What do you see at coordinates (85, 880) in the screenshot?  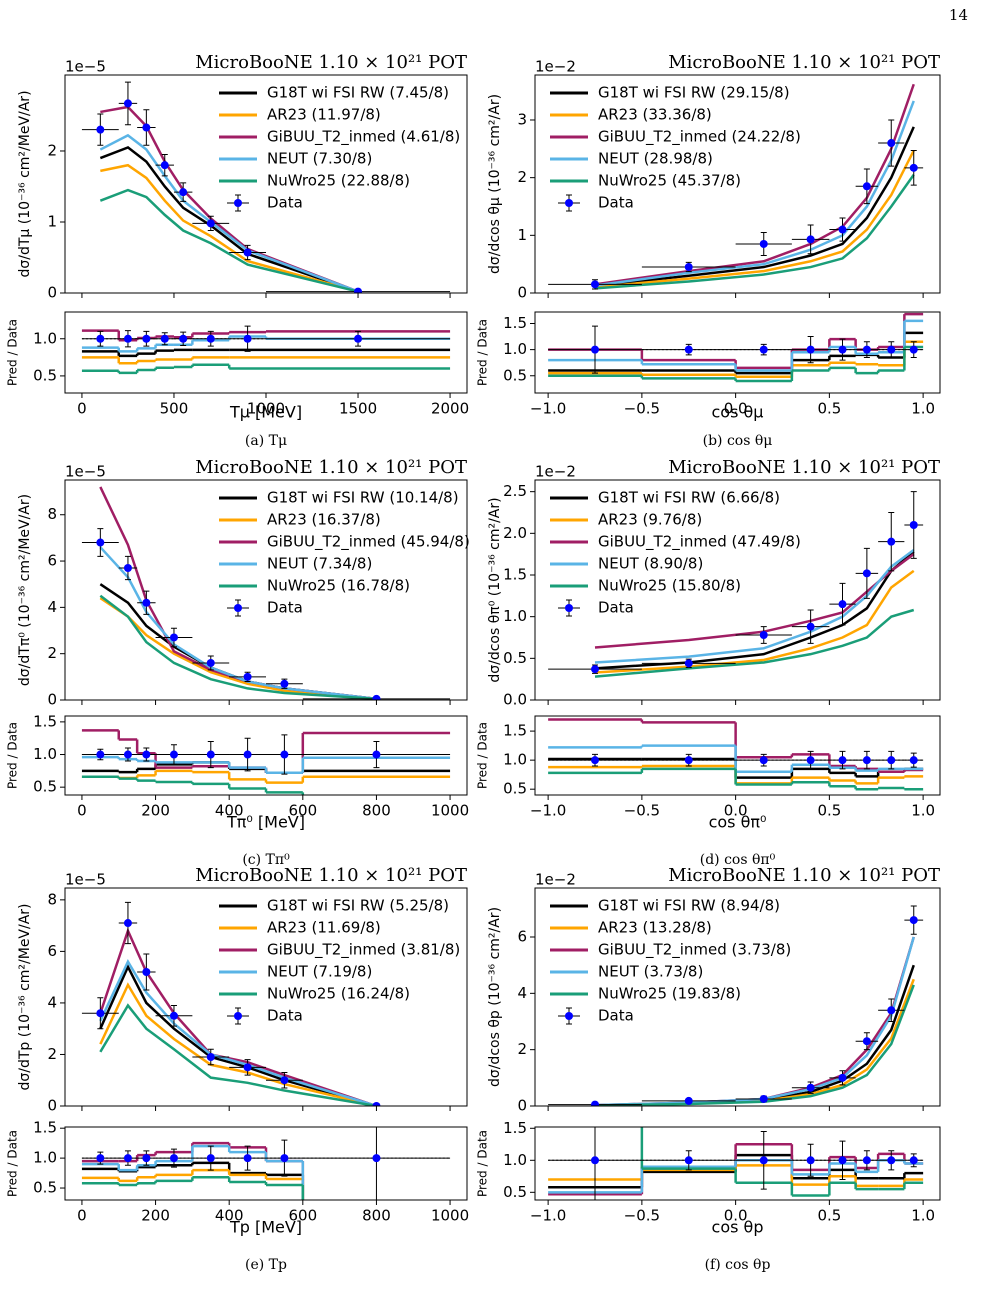 I see `offset-label: 1e−5` at bounding box center [85, 880].